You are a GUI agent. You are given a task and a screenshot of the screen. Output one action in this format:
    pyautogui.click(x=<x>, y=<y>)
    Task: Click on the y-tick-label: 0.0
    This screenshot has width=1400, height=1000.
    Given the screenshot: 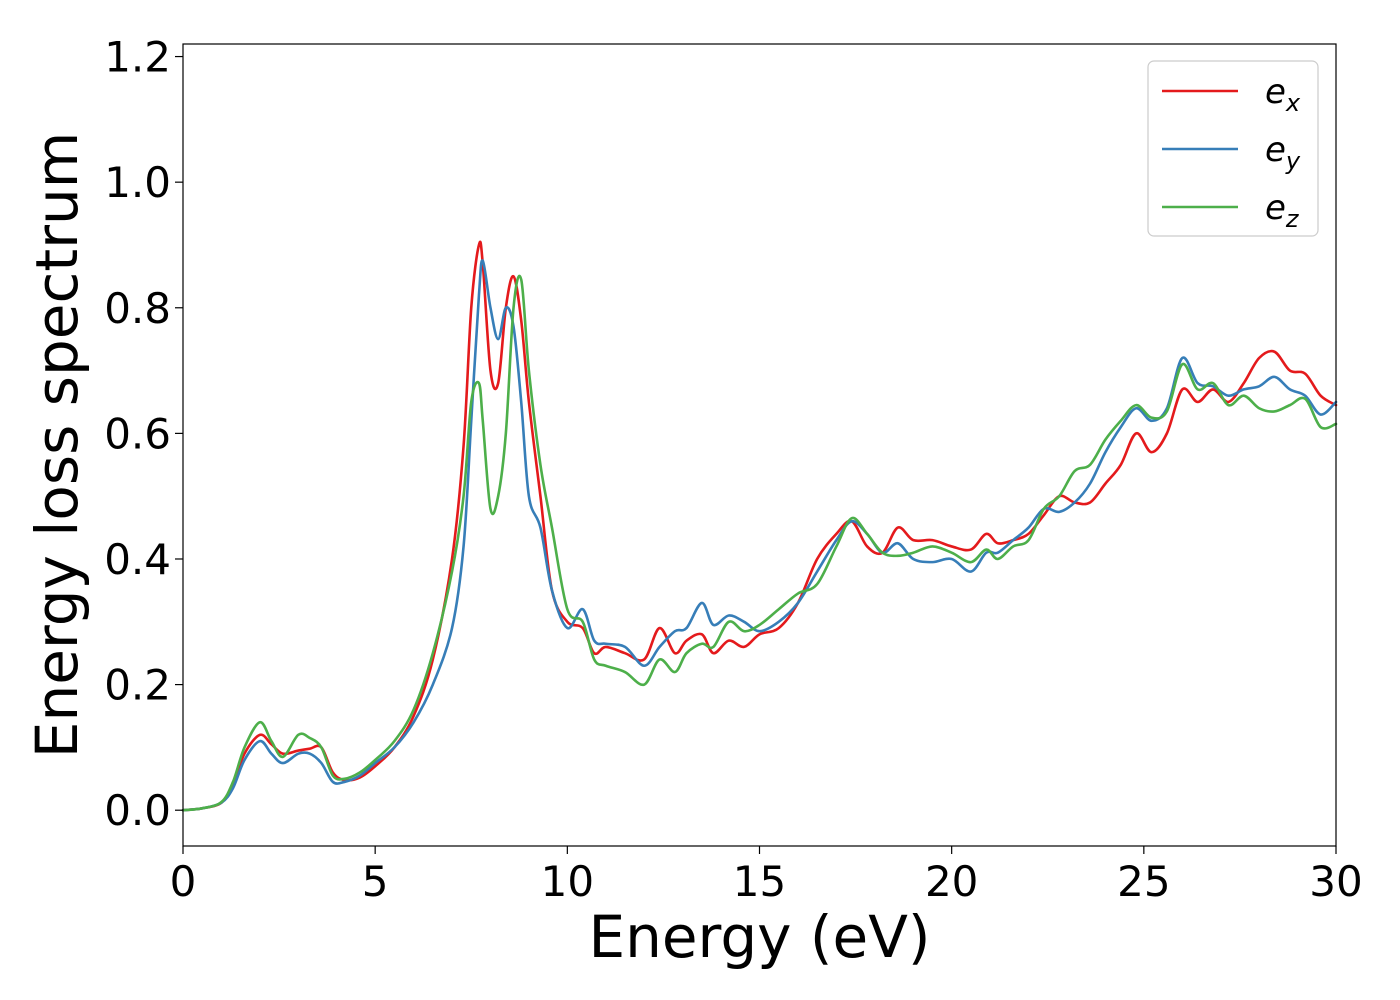 What is the action you would take?
    pyautogui.click(x=137, y=810)
    